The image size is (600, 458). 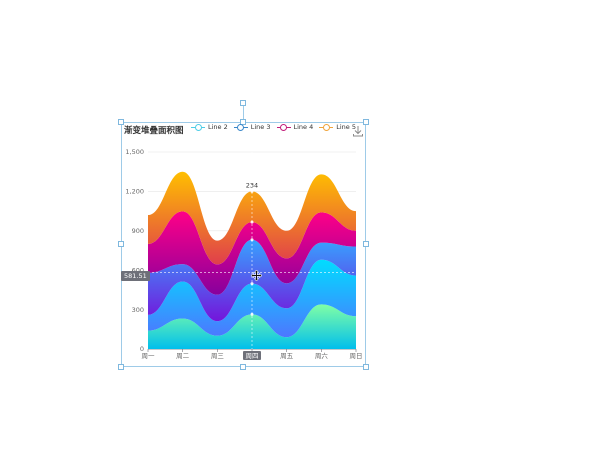 What do you see at coordinates (256, 275) in the screenshot?
I see `move-cursor-icon` at bounding box center [256, 275].